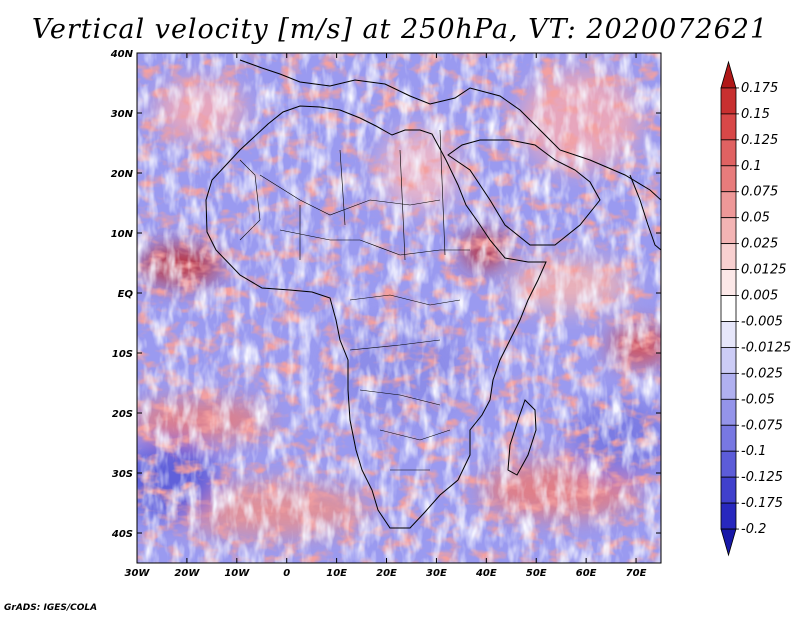 This screenshot has width=800, height=618. What do you see at coordinates (138, 573) in the screenshot?
I see `lon-tick-label: 30W` at bounding box center [138, 573].